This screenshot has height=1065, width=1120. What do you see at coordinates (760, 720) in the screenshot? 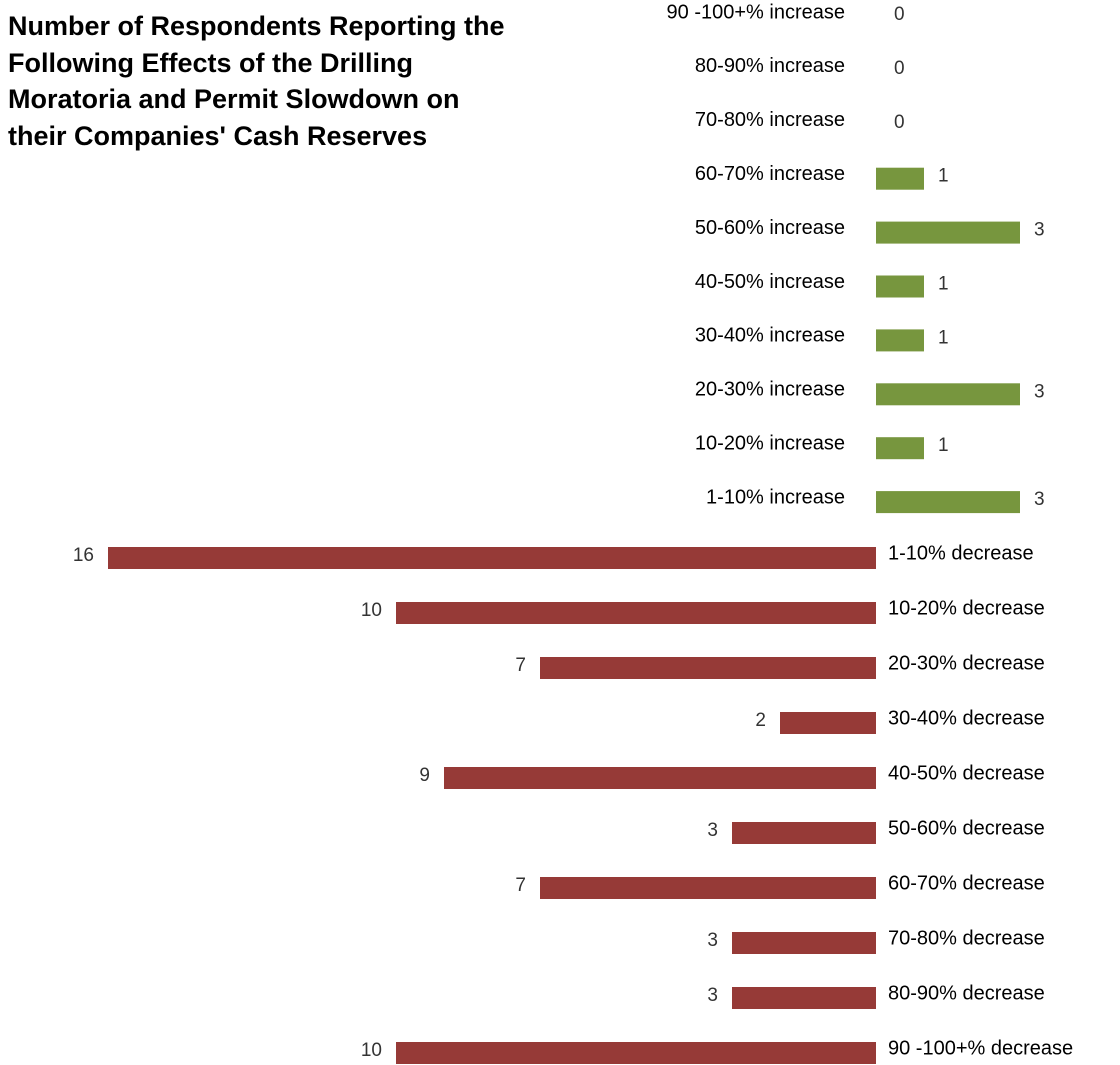
I see `value-label: 2` at bounding box center [760, 720].